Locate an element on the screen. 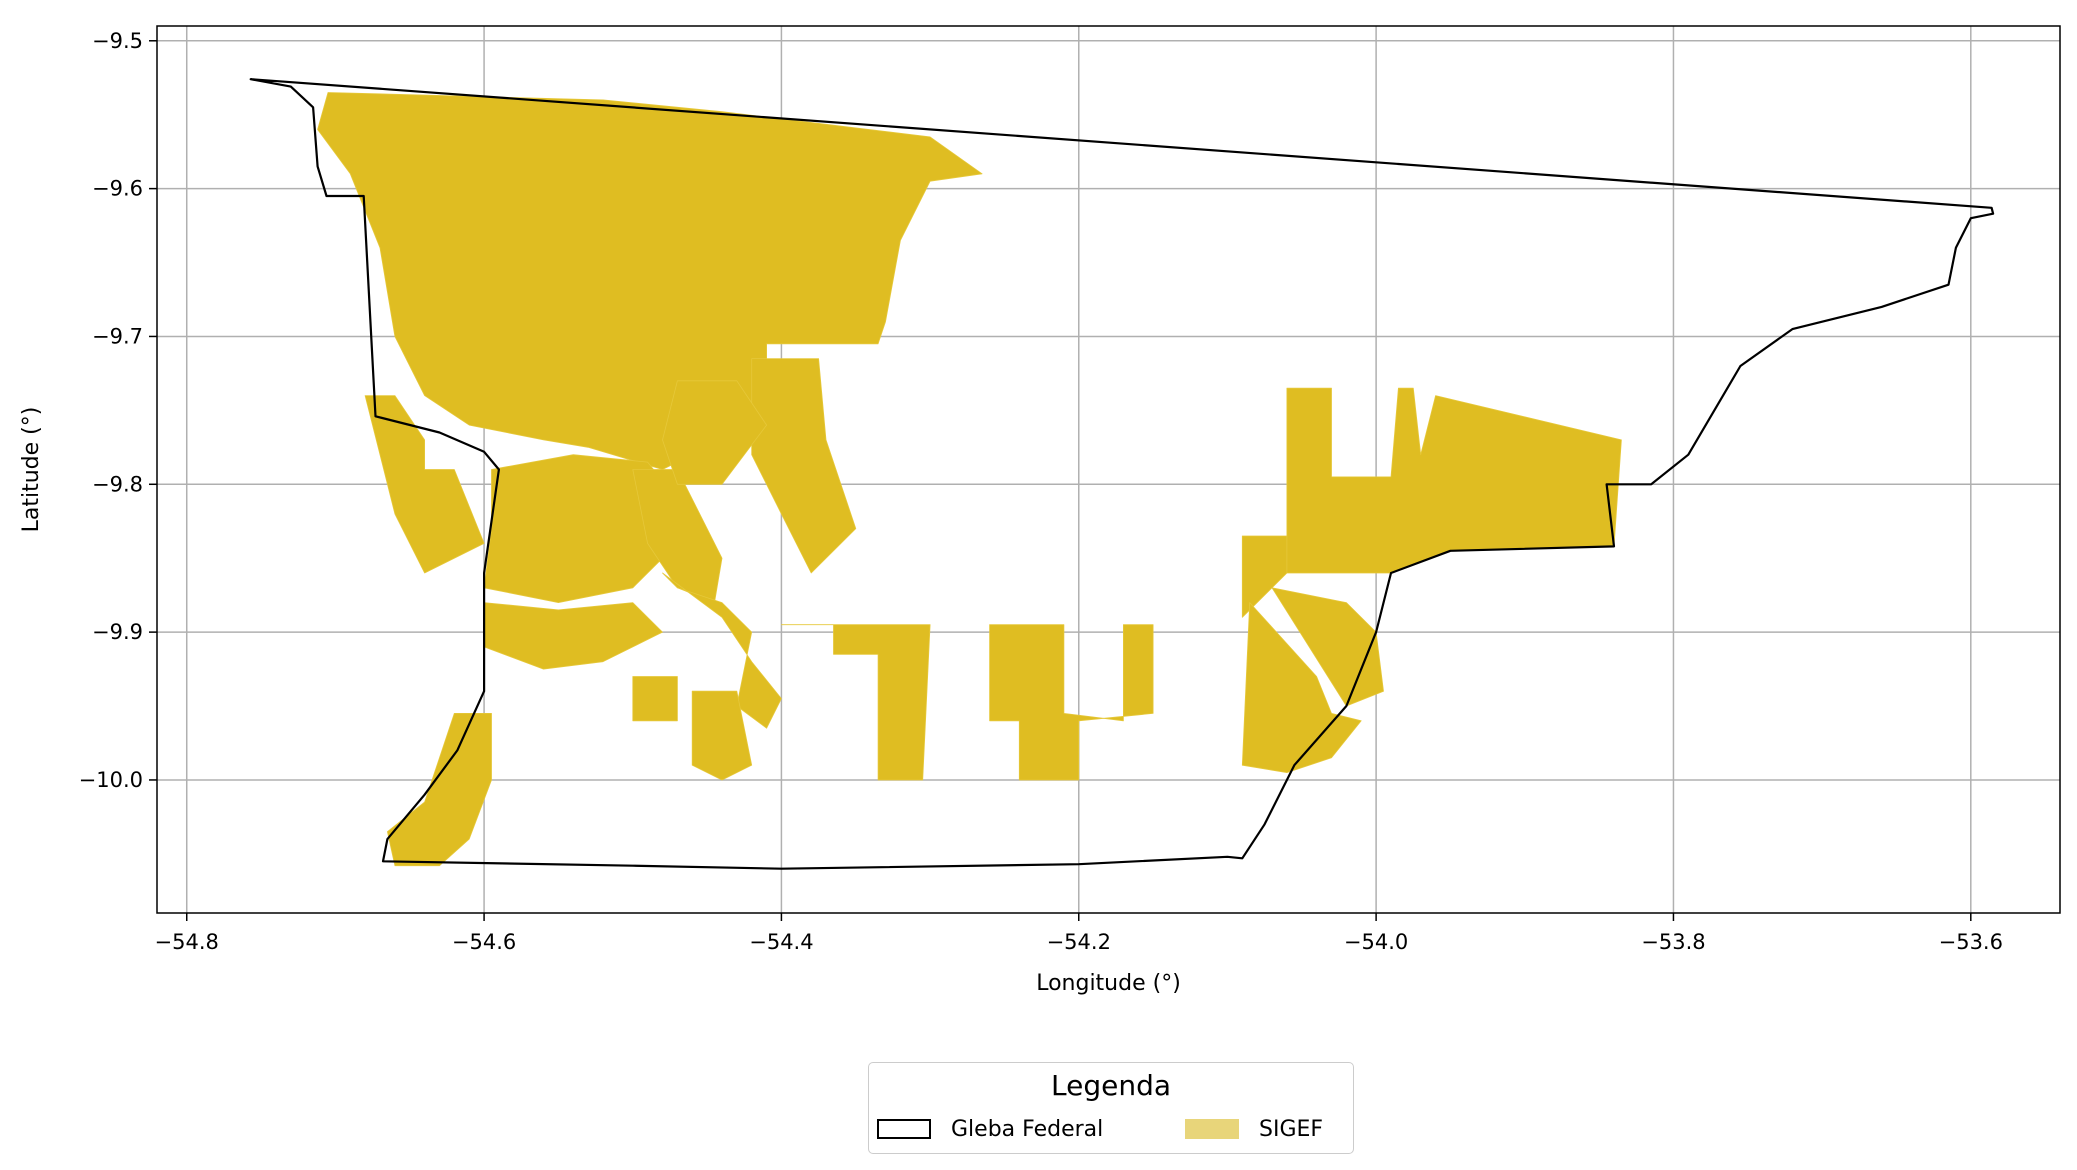  y-axis-ticks: −9.5 −9.6 −9.7 −9.8 −9.9 −10.0 is located at coordinates (118, 410).